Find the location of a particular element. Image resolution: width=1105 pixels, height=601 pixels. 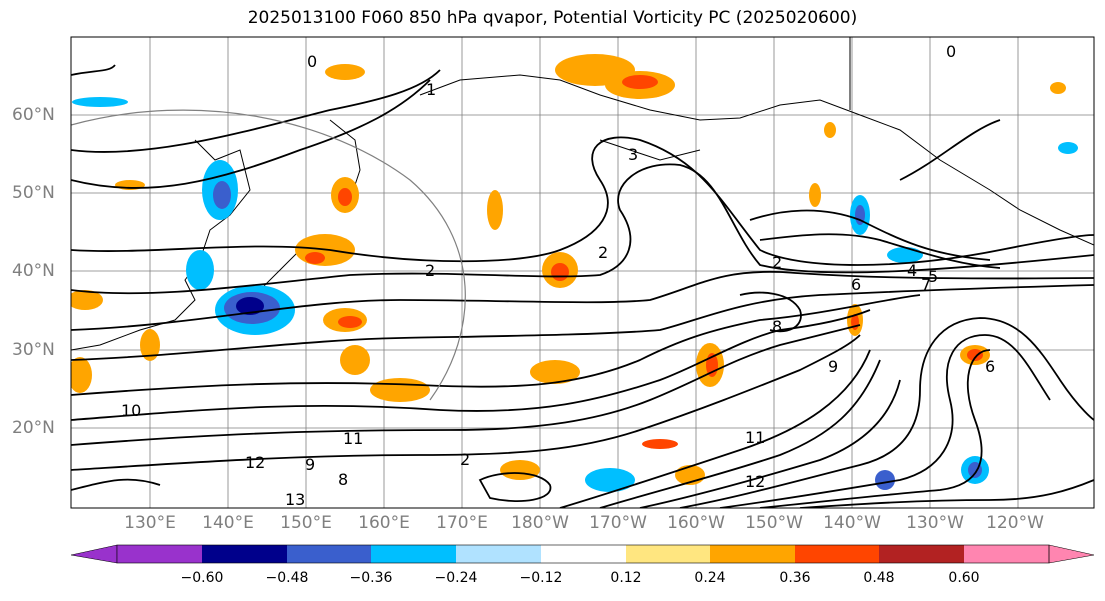

longitude-label: 160°W is located at coordinates (696, 523).